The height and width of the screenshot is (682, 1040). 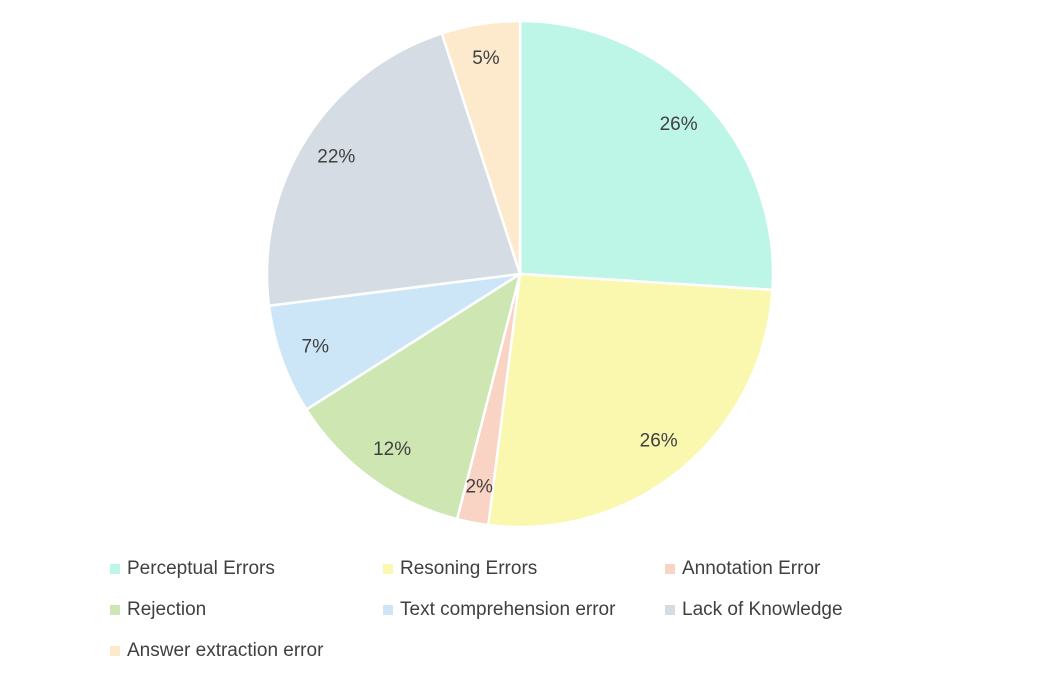 What do you see at coordinates (166, 609) in the screenshot?
I see `legend-label: Rejection` at bounding box center [166, 609].